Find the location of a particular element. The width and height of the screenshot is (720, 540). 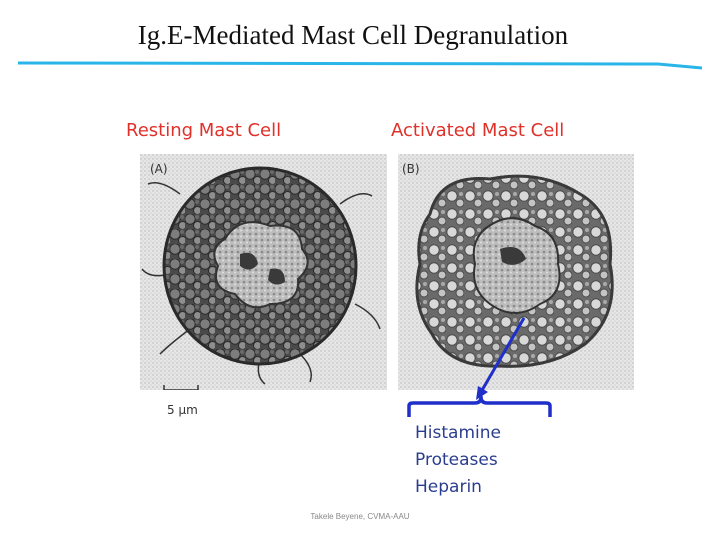

panel-a-letter: (A) is located at coordinates (159, 169).